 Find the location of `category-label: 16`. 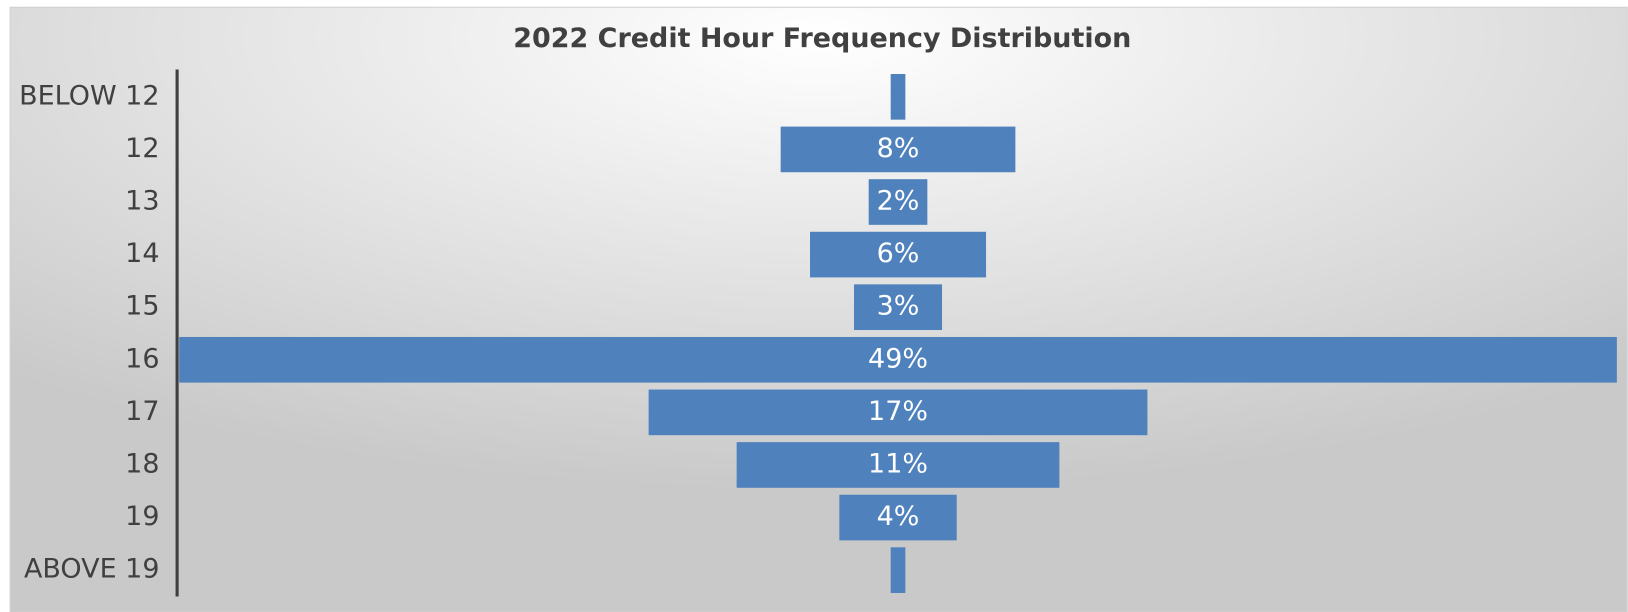

category-label: 16 is located at coordinates (142, 358).